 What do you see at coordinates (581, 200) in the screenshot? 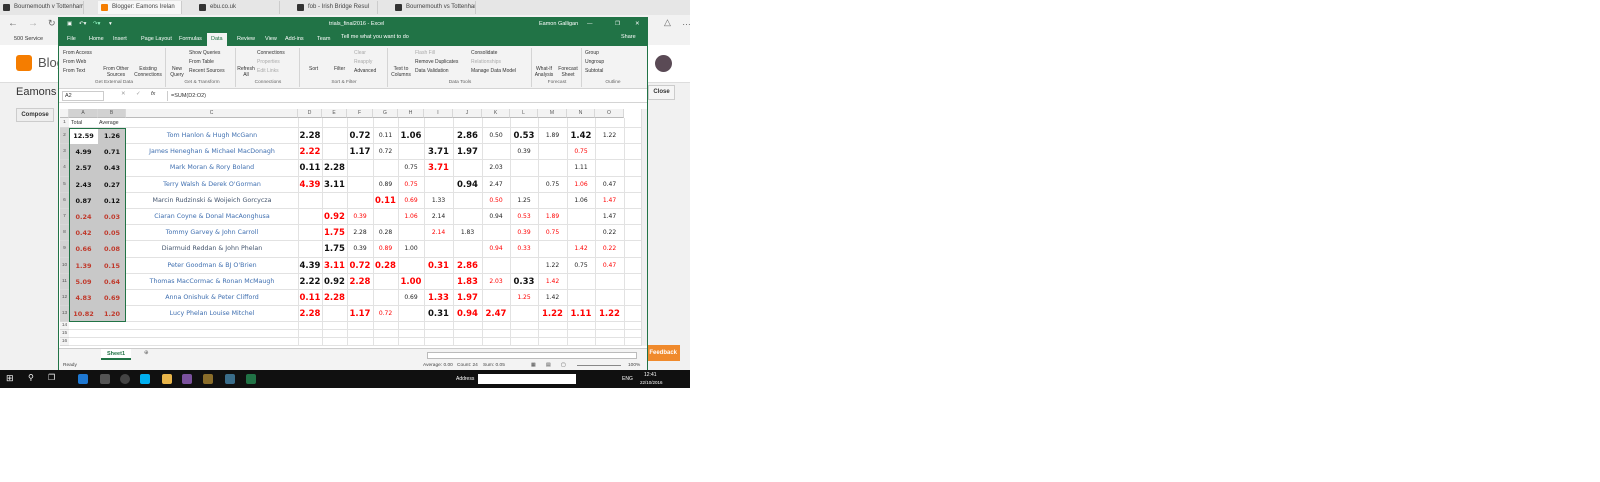
I see `score-cell: 1.06` at bounding box center [581, 200].